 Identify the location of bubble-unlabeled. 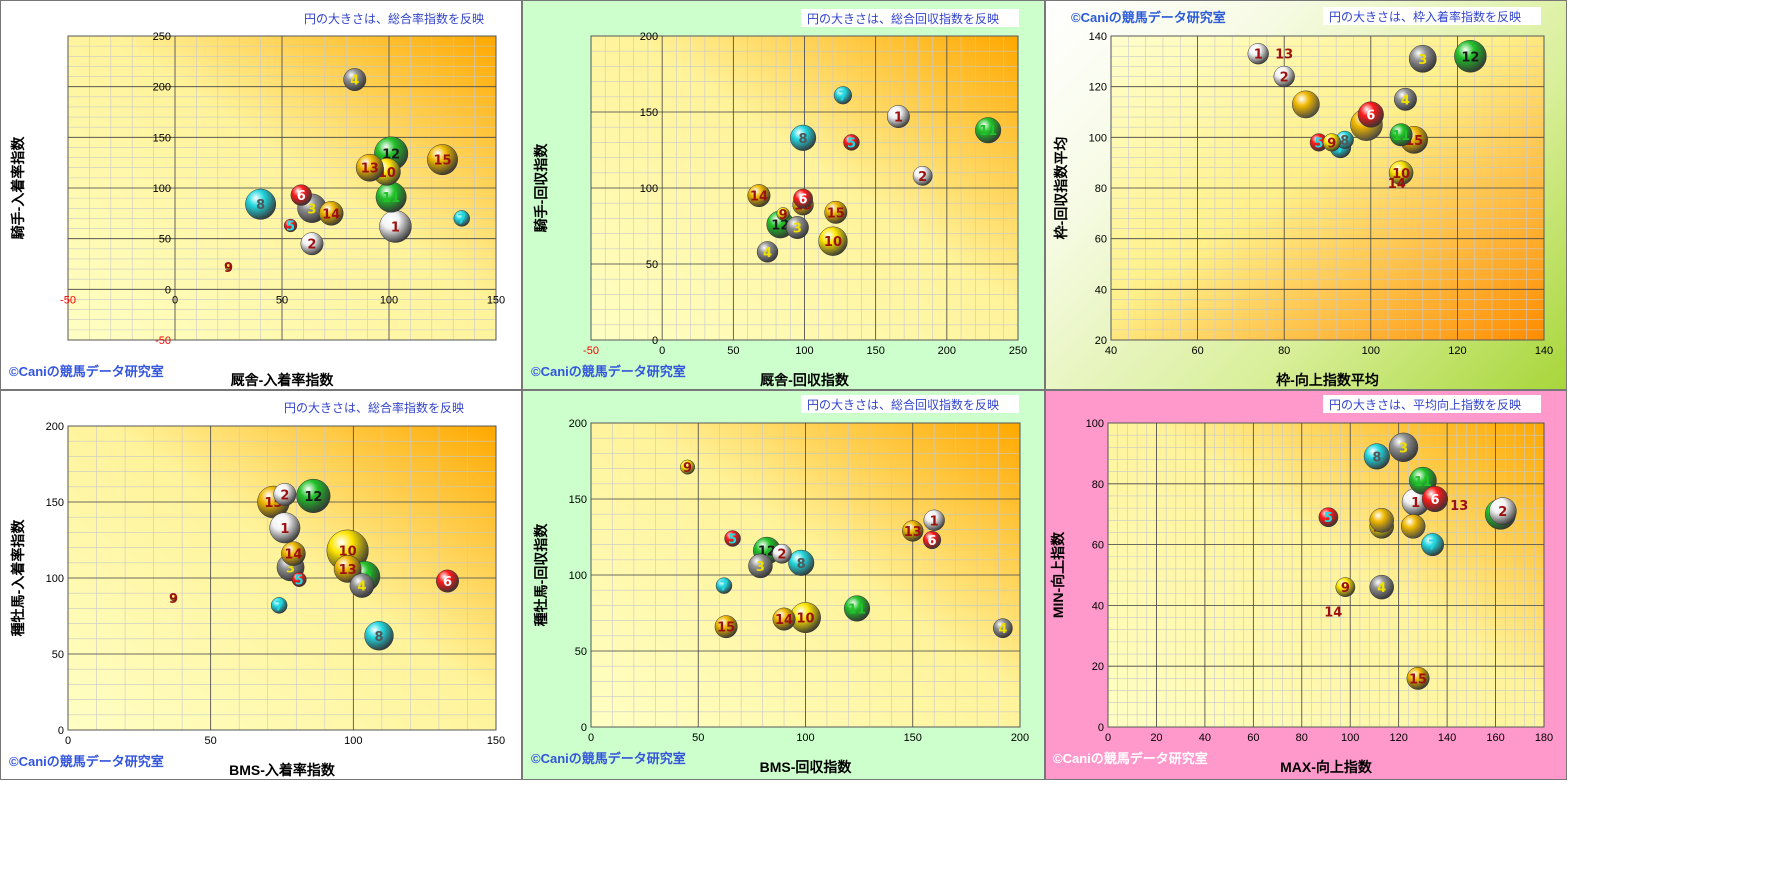
(1381, 520).